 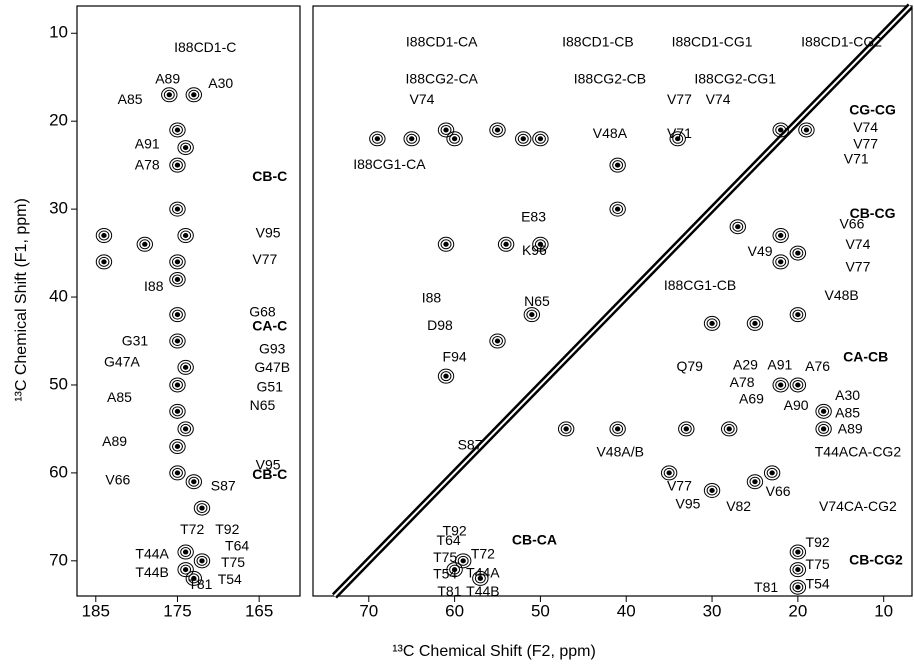 What do you see at coordinates (760, 251) in the screenshot?
I see `peak-label: V49` at bounding box center [760, 251].